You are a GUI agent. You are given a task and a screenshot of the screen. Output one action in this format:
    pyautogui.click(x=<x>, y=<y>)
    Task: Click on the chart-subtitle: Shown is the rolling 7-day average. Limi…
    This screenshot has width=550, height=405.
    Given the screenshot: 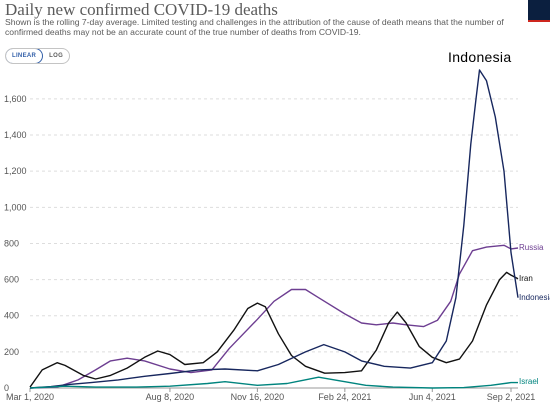 What is the action you would take?
    pyautogui.click(x=254, y=27)
    